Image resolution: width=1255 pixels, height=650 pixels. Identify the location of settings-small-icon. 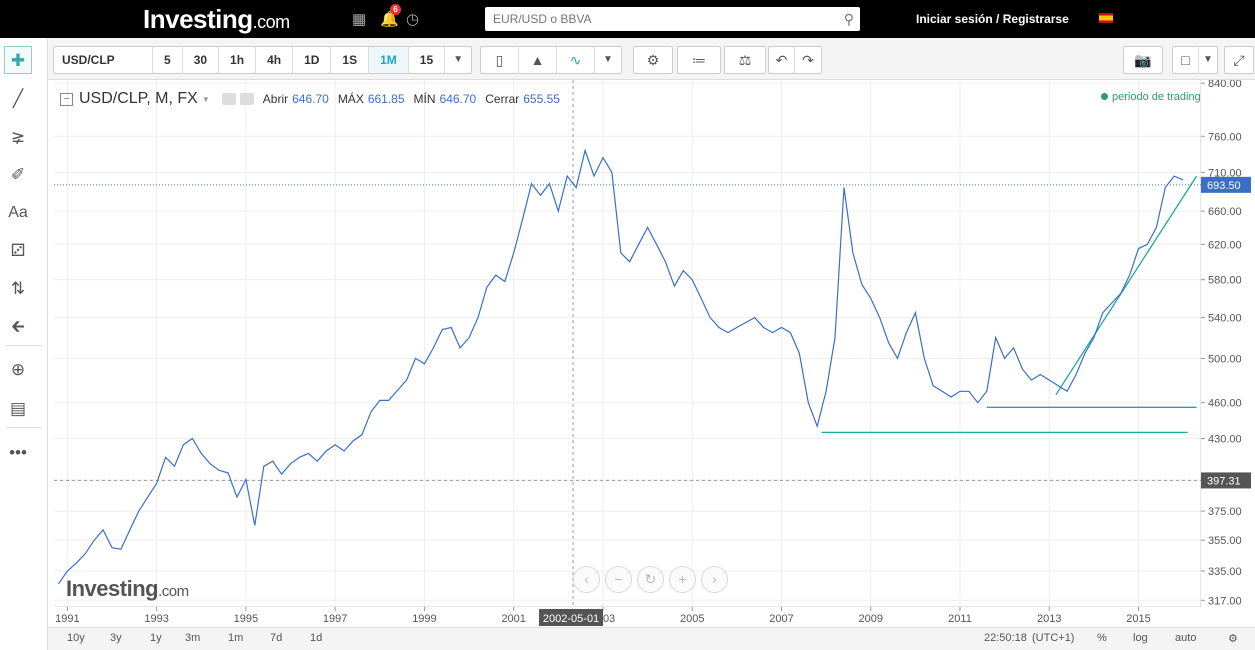
(246, 99).